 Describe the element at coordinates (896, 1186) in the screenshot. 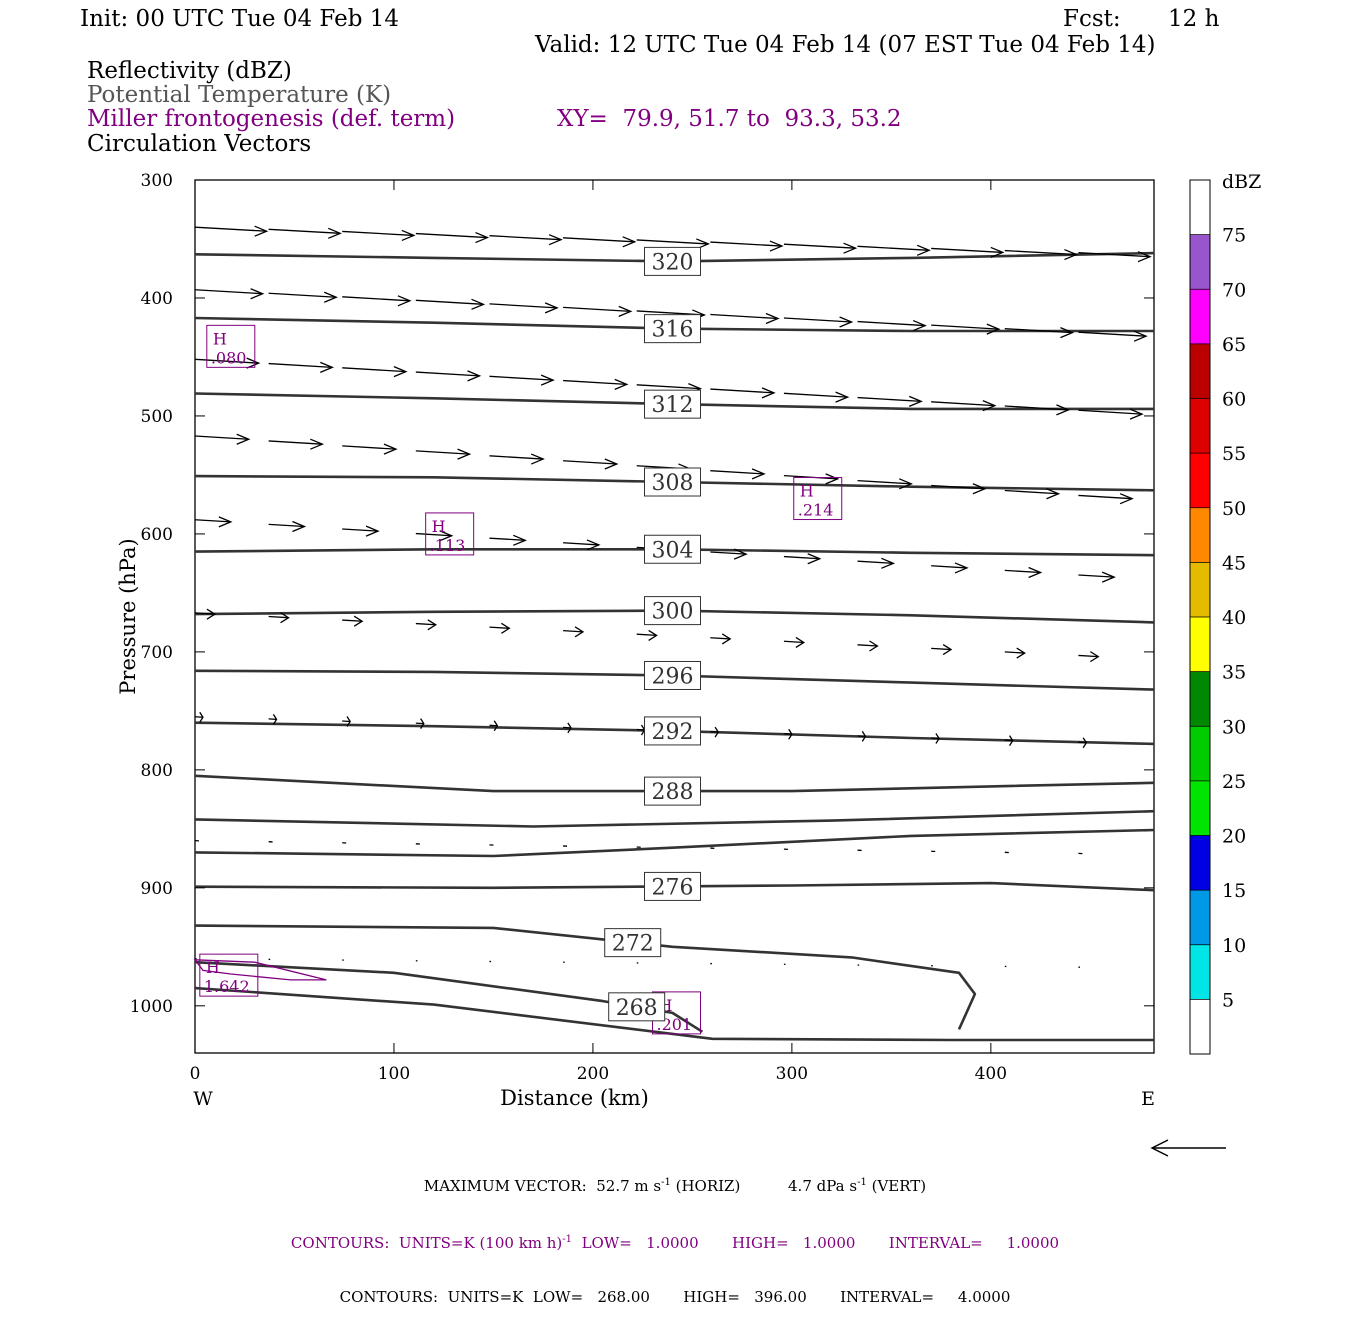

I see `vert-label: (VERT)` at that location.